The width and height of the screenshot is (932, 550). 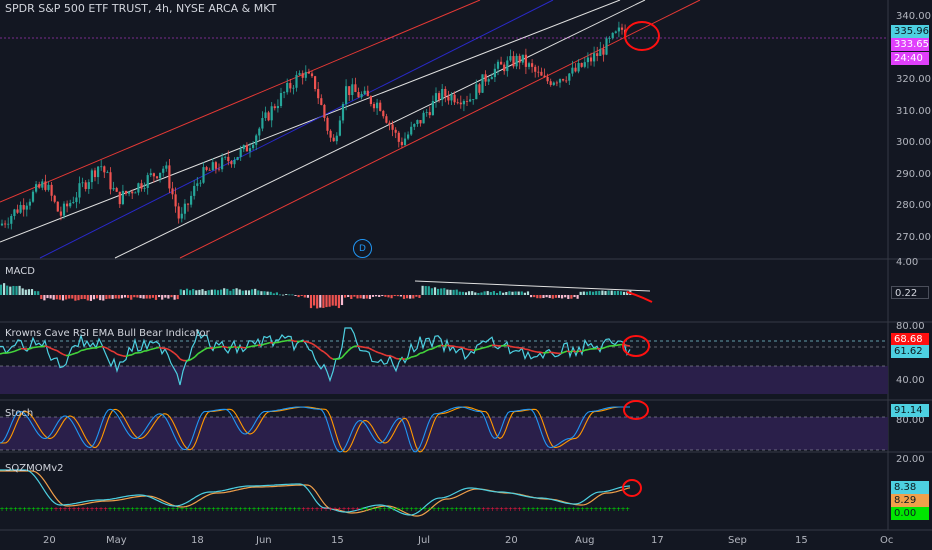 I want to click on macd-tick: 4.00, so click(x=907, y=262).